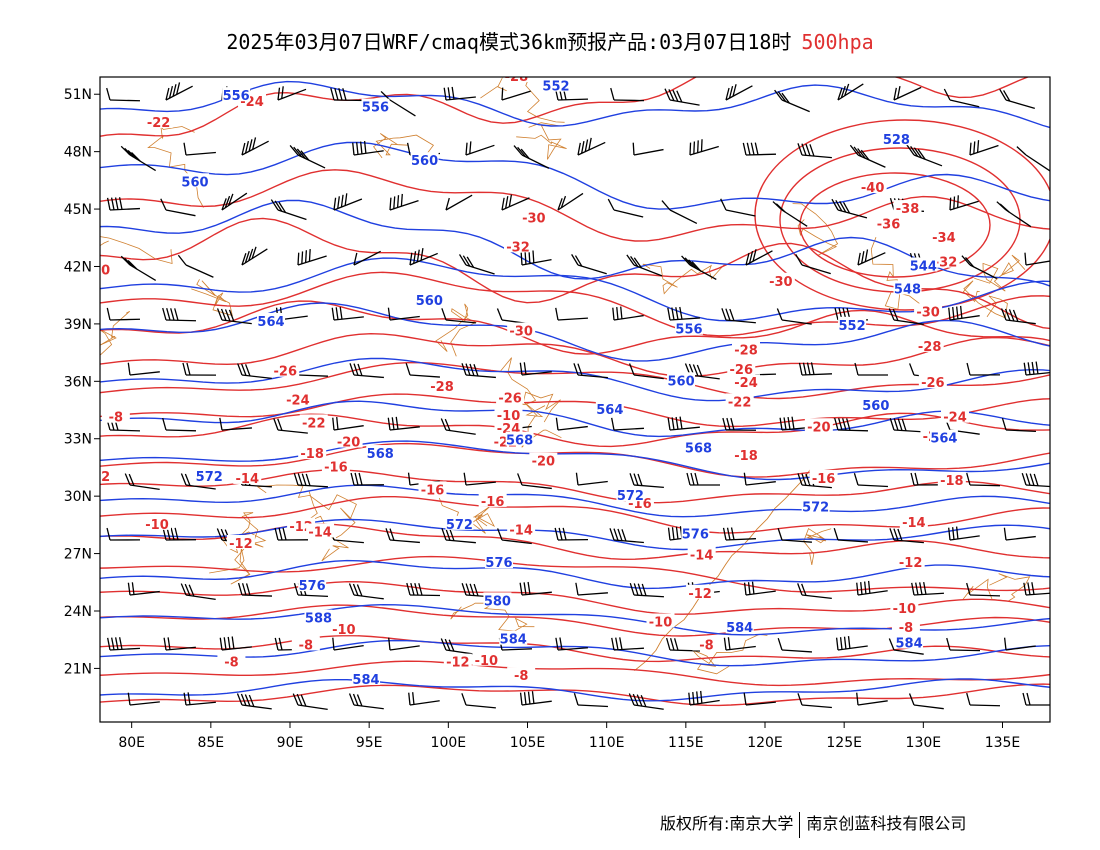 The width and height of the screenshot is (1100, 850). What do you see at coordinates (78, 440) in the screenshot?
I see `lat-label: 33N` at bounding box center [78, 440].